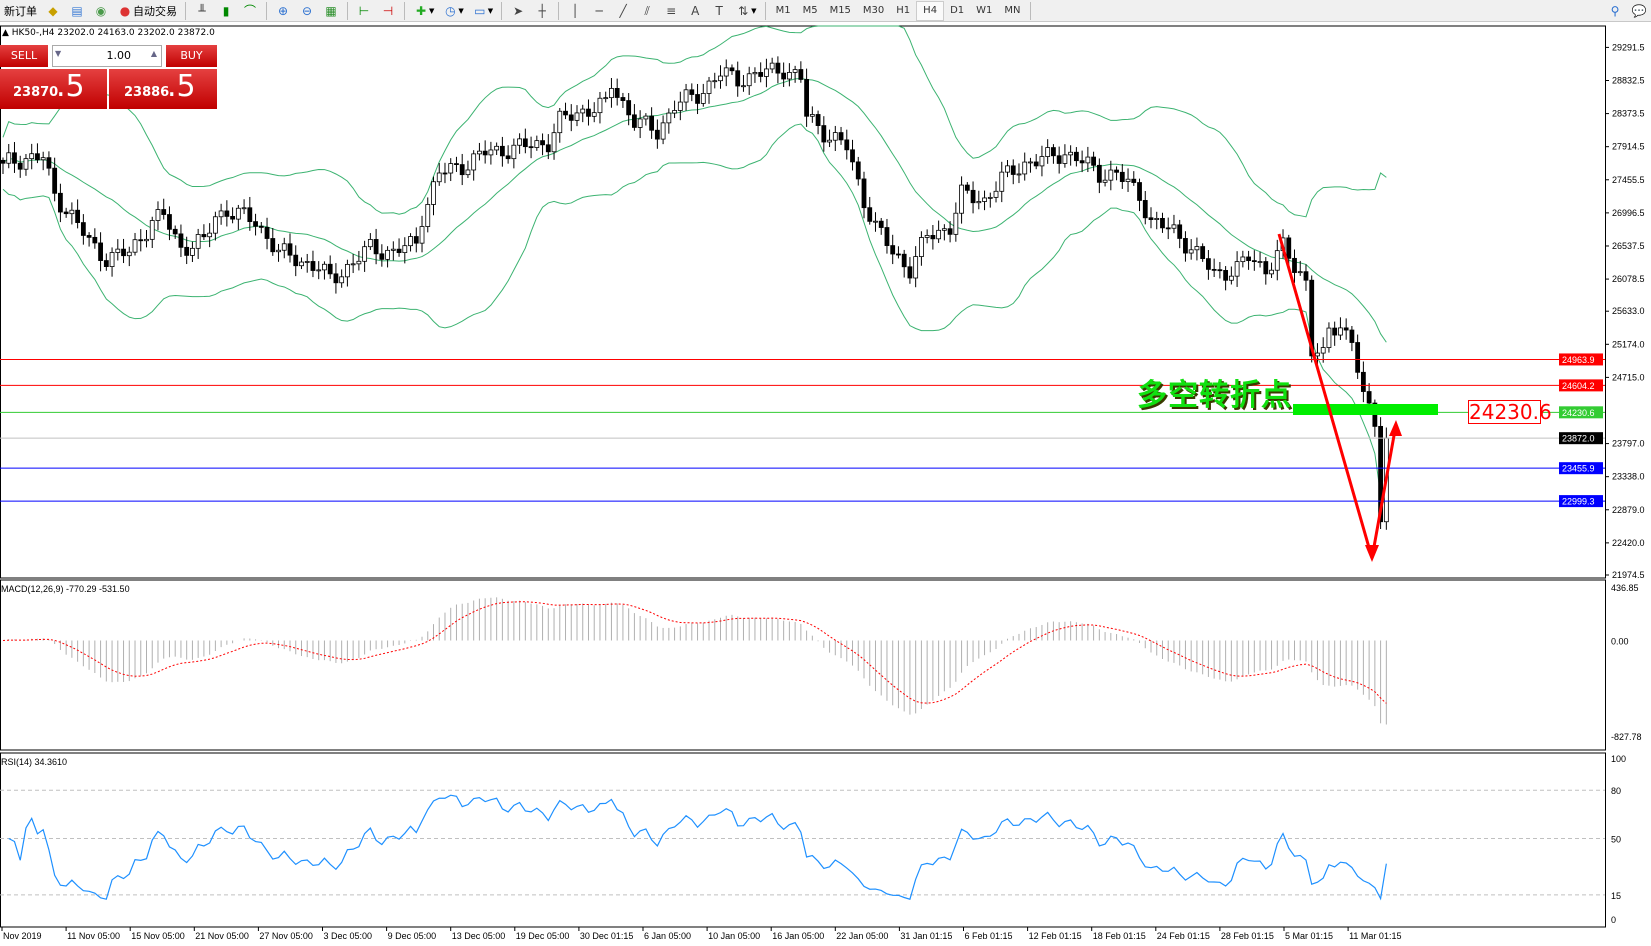 This screenshot has width=1651, height=946. I want to click on annotation-text: 多空转折点, so click(1214, 395).